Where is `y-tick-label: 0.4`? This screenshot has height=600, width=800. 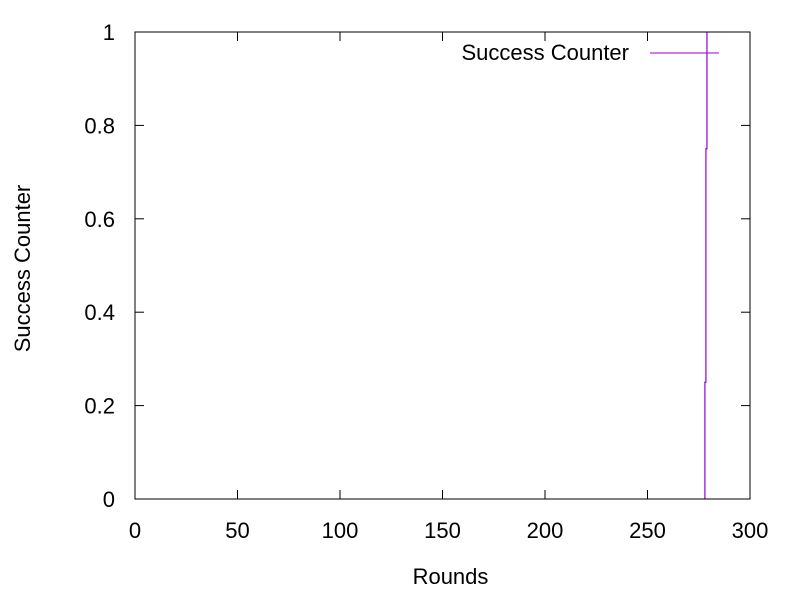 y-tick-label: 0.4 is located at coordinates (99, 312).